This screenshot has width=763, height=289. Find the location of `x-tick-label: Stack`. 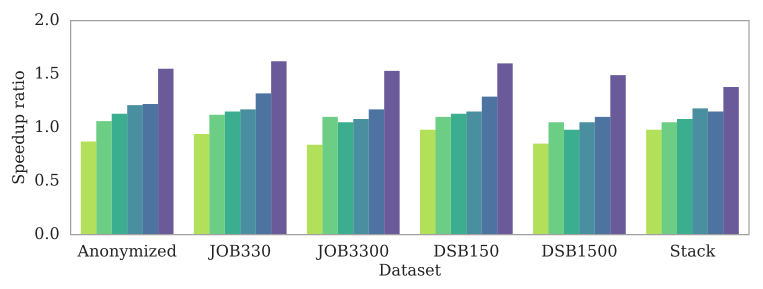

x-tick-label: Stack is located at coordinates (693, 250).